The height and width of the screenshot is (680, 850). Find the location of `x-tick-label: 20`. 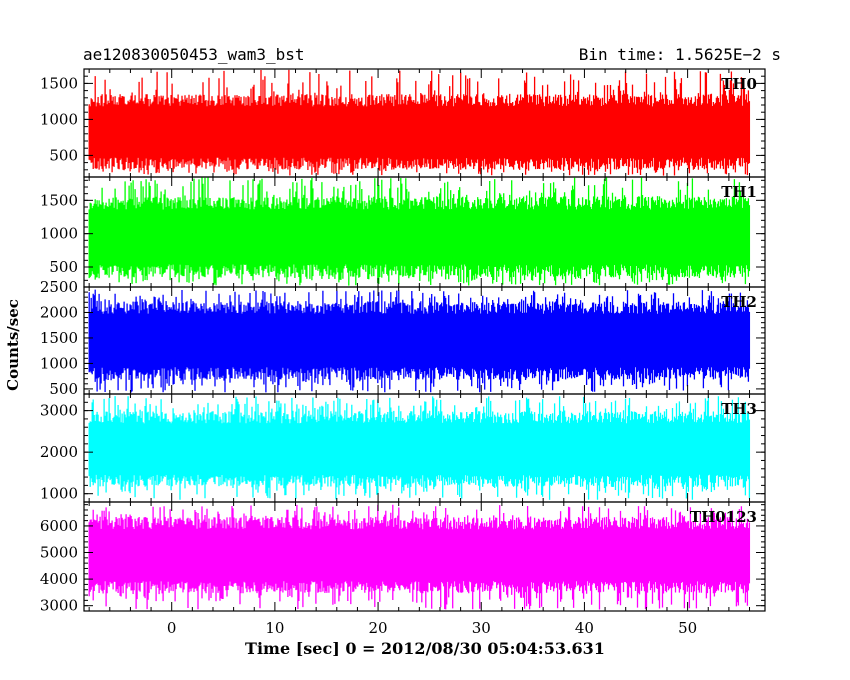

x-tick-label: 20 is located at coordinates (378, 628).